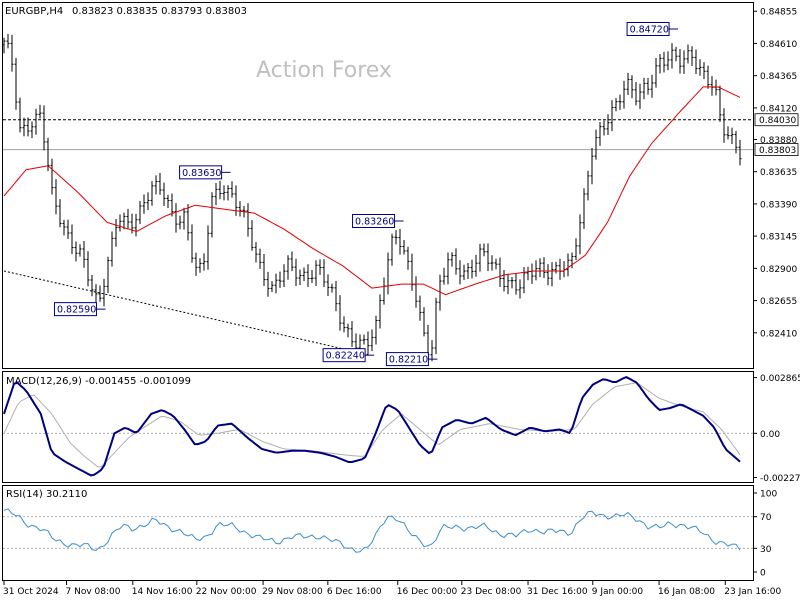 This screenshot has height=604, width=800. What do you see at coordinates (162, 592) in the screenshot?
I see `time-tick-label: 14 Nov 16:00` at bounding box center [162, 592].